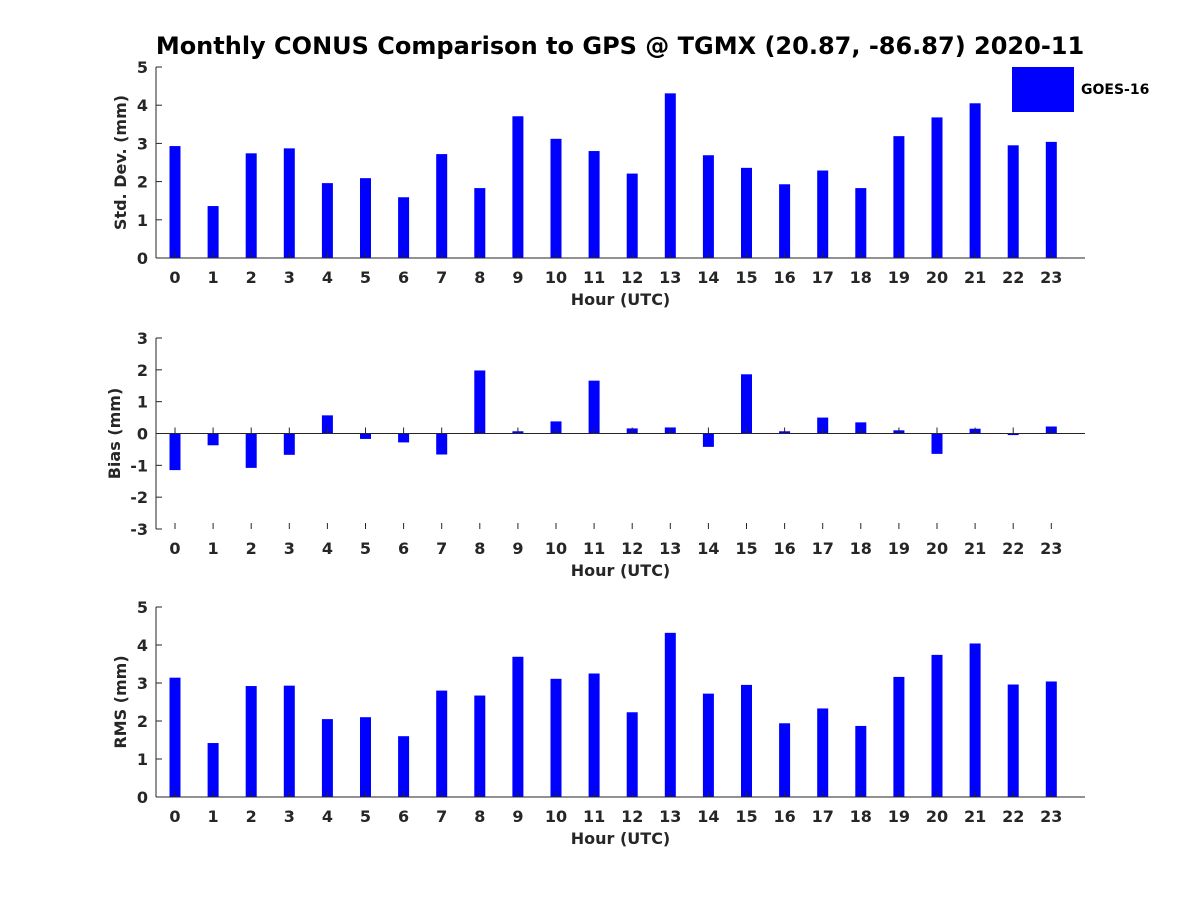  What do you see at coordinates (975, 548) in the screenshot?
I see `bias-x-tick-label: 21` at bounding box center [975, 548].